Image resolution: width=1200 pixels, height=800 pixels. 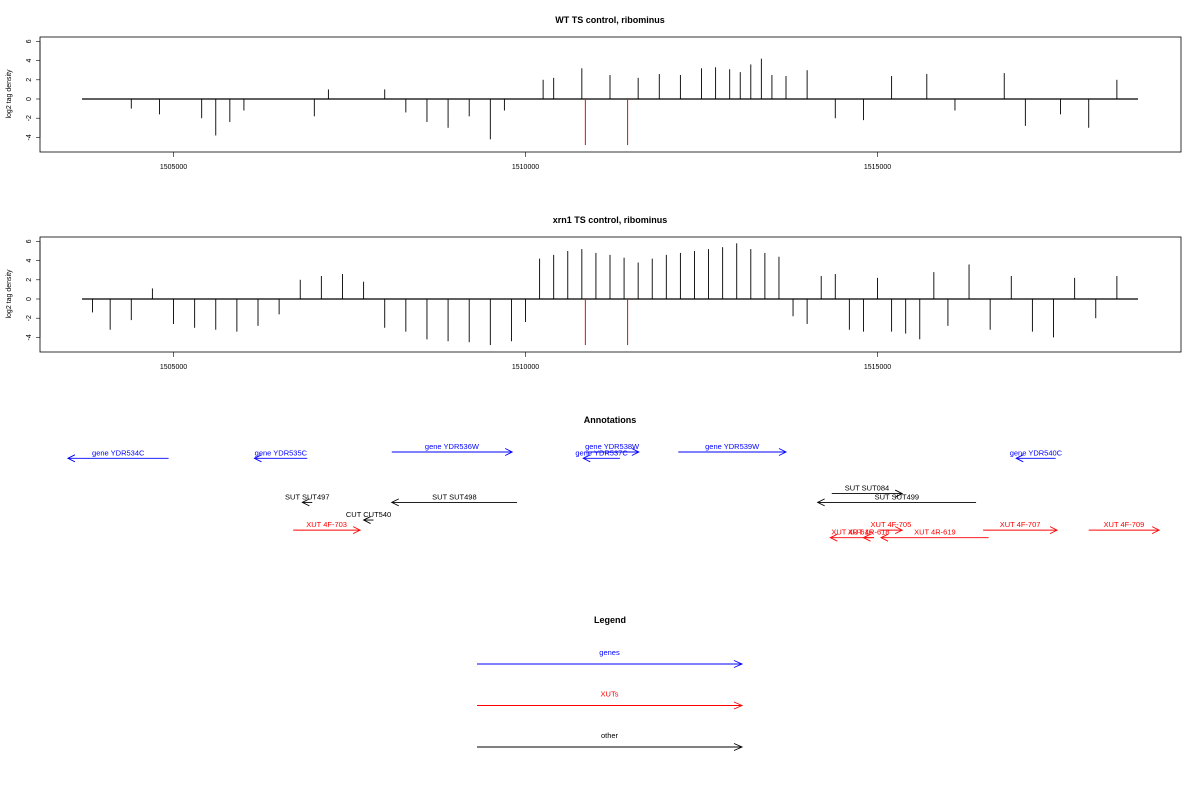 What do you see at coordinates (173, 367) in the screenshot?
I see `xrn1-x-tick-label: 1505000` at bounding box center [173, 367].